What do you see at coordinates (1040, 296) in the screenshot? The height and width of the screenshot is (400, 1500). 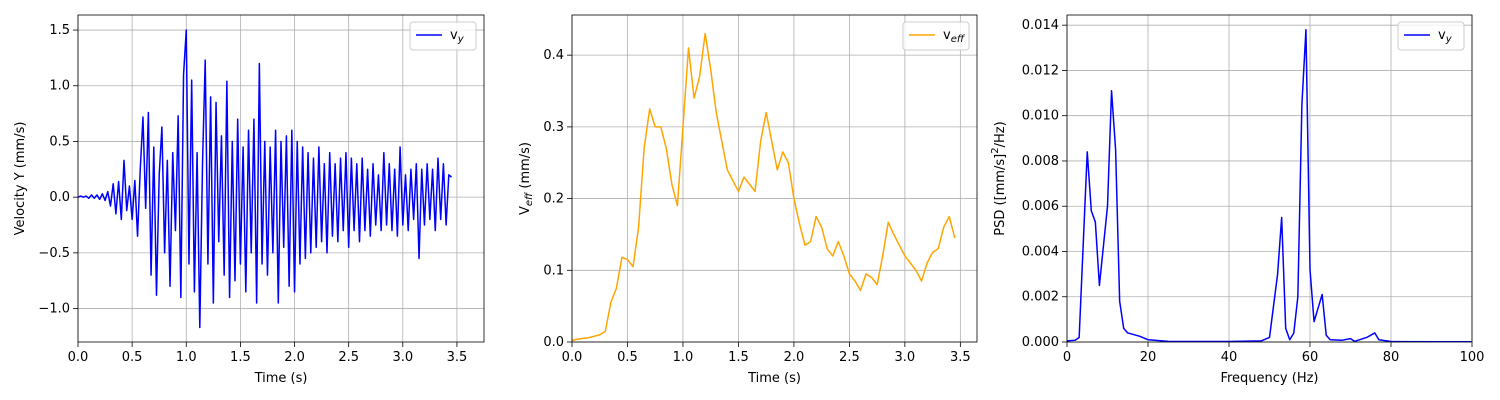 I see `y-tick-label: 0.002` at bounding box center [1040, 296].